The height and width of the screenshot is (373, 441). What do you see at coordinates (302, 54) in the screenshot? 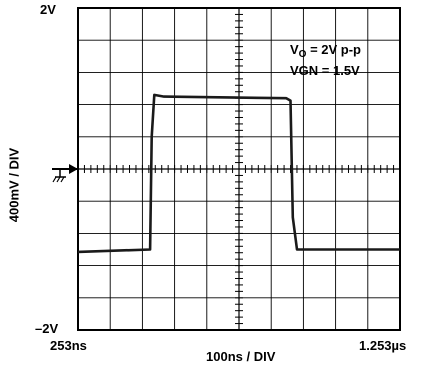
I see `annotation-vo-subscript: O` at bounding box center [302, 54].